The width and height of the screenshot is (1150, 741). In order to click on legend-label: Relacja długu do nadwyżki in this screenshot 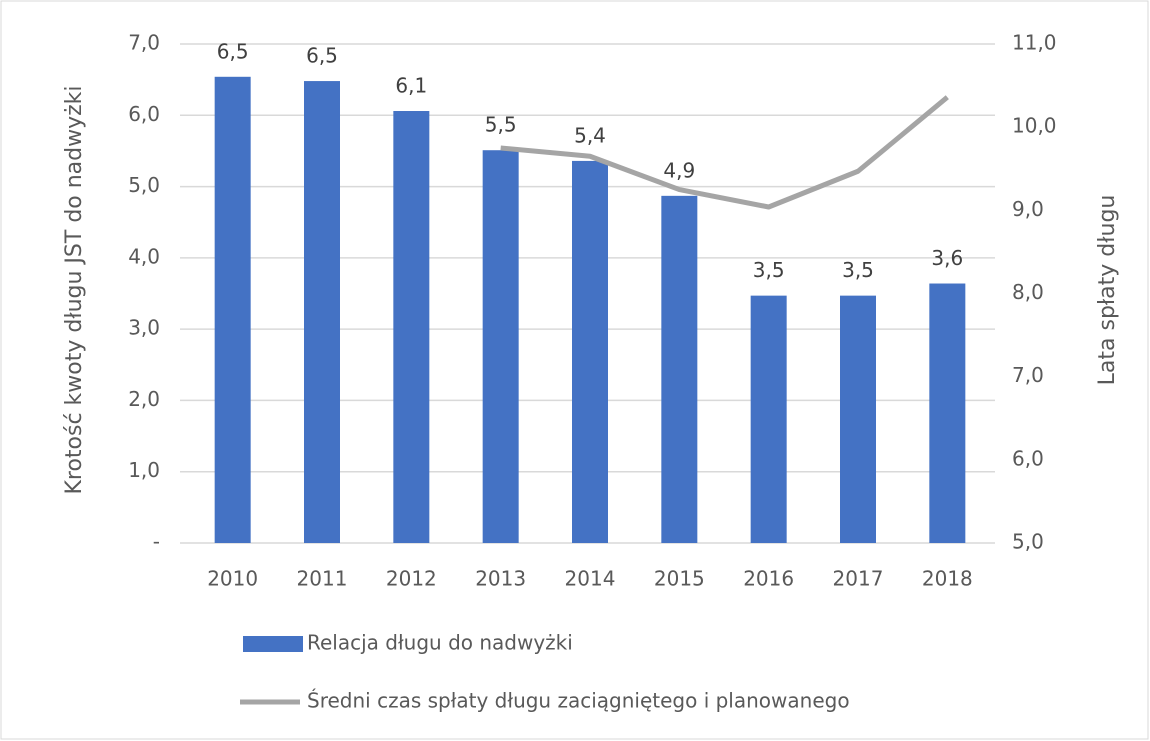, I will do `click(440, 643)`.